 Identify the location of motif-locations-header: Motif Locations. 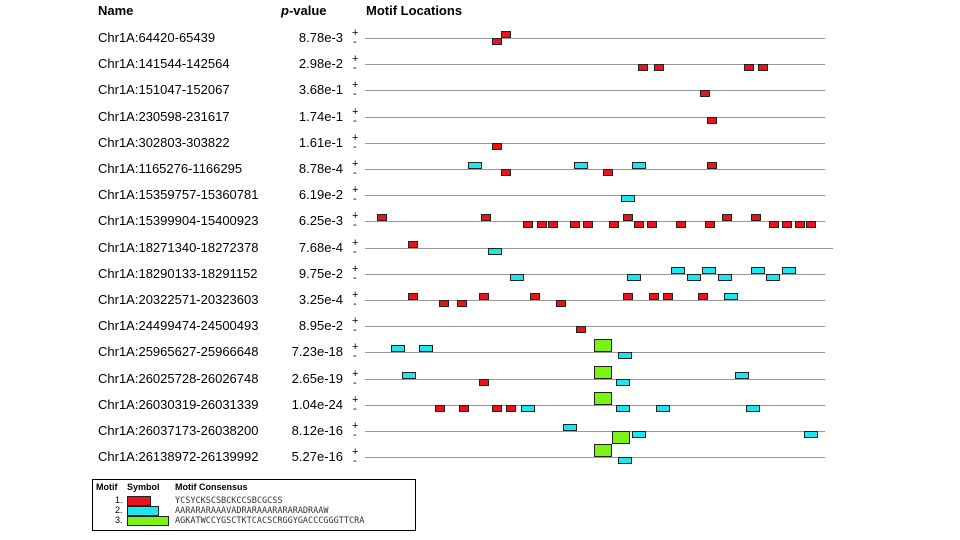
(414, 10).